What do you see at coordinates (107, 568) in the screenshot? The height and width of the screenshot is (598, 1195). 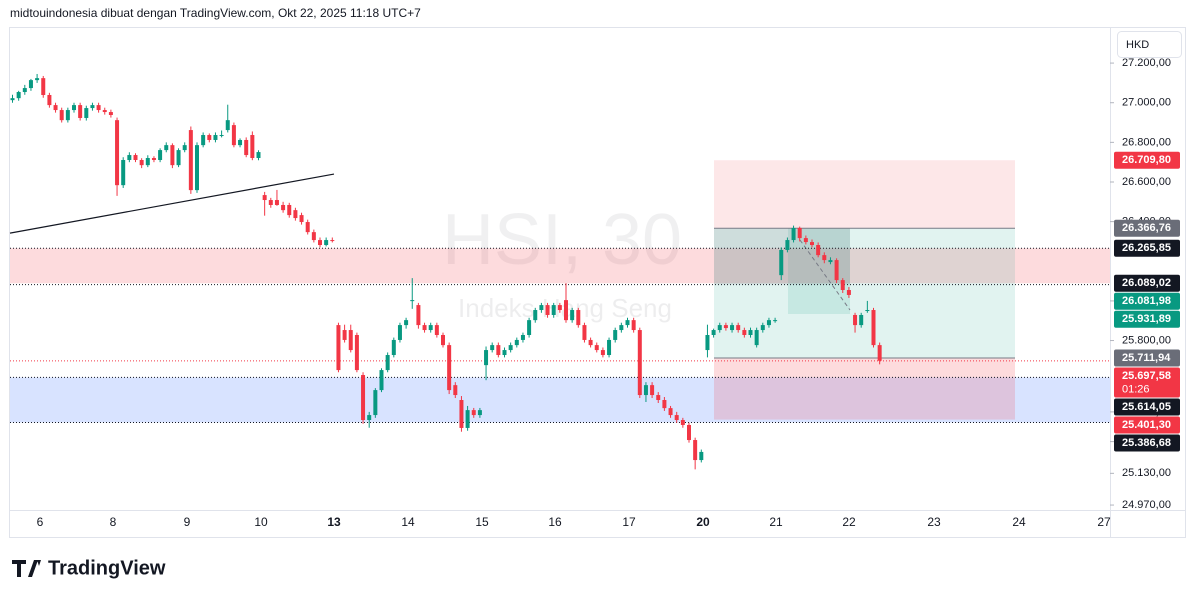 I see `brand: TradingView` at bounding box center [107, 568].